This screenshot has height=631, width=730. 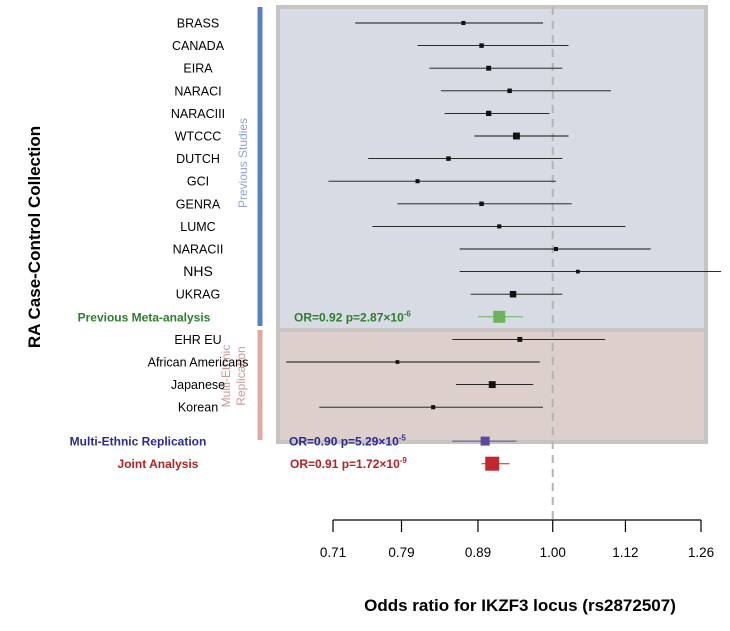 What do you see at coordinates (509, 91) in the screenshot?
I see `point-naraci` at bounding box center [509, 91].